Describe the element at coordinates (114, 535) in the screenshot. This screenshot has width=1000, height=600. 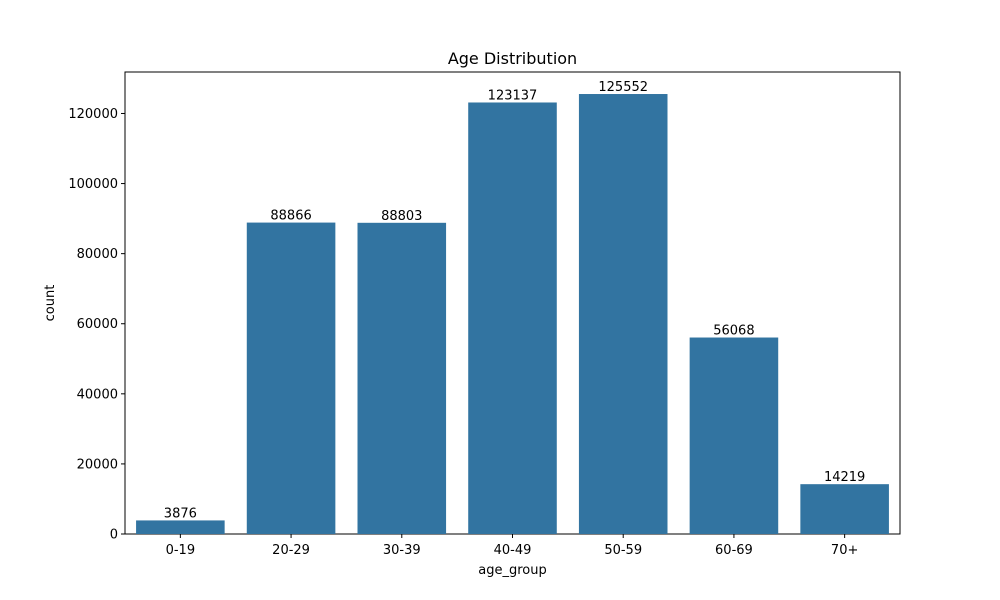
I see `y-tick-label-0: 0` at that location.